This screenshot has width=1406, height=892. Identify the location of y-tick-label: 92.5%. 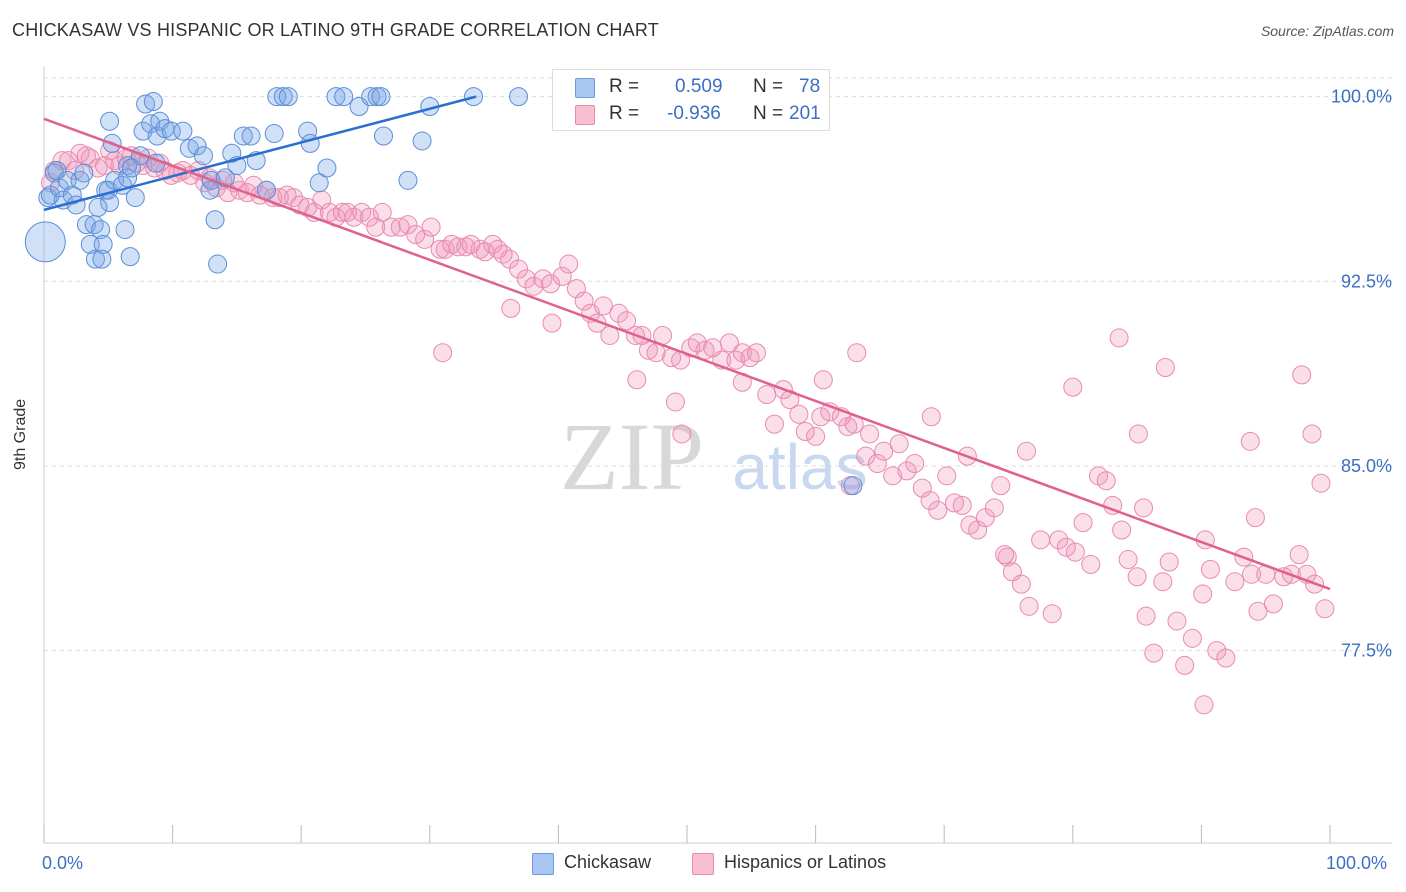
(1366, 281).